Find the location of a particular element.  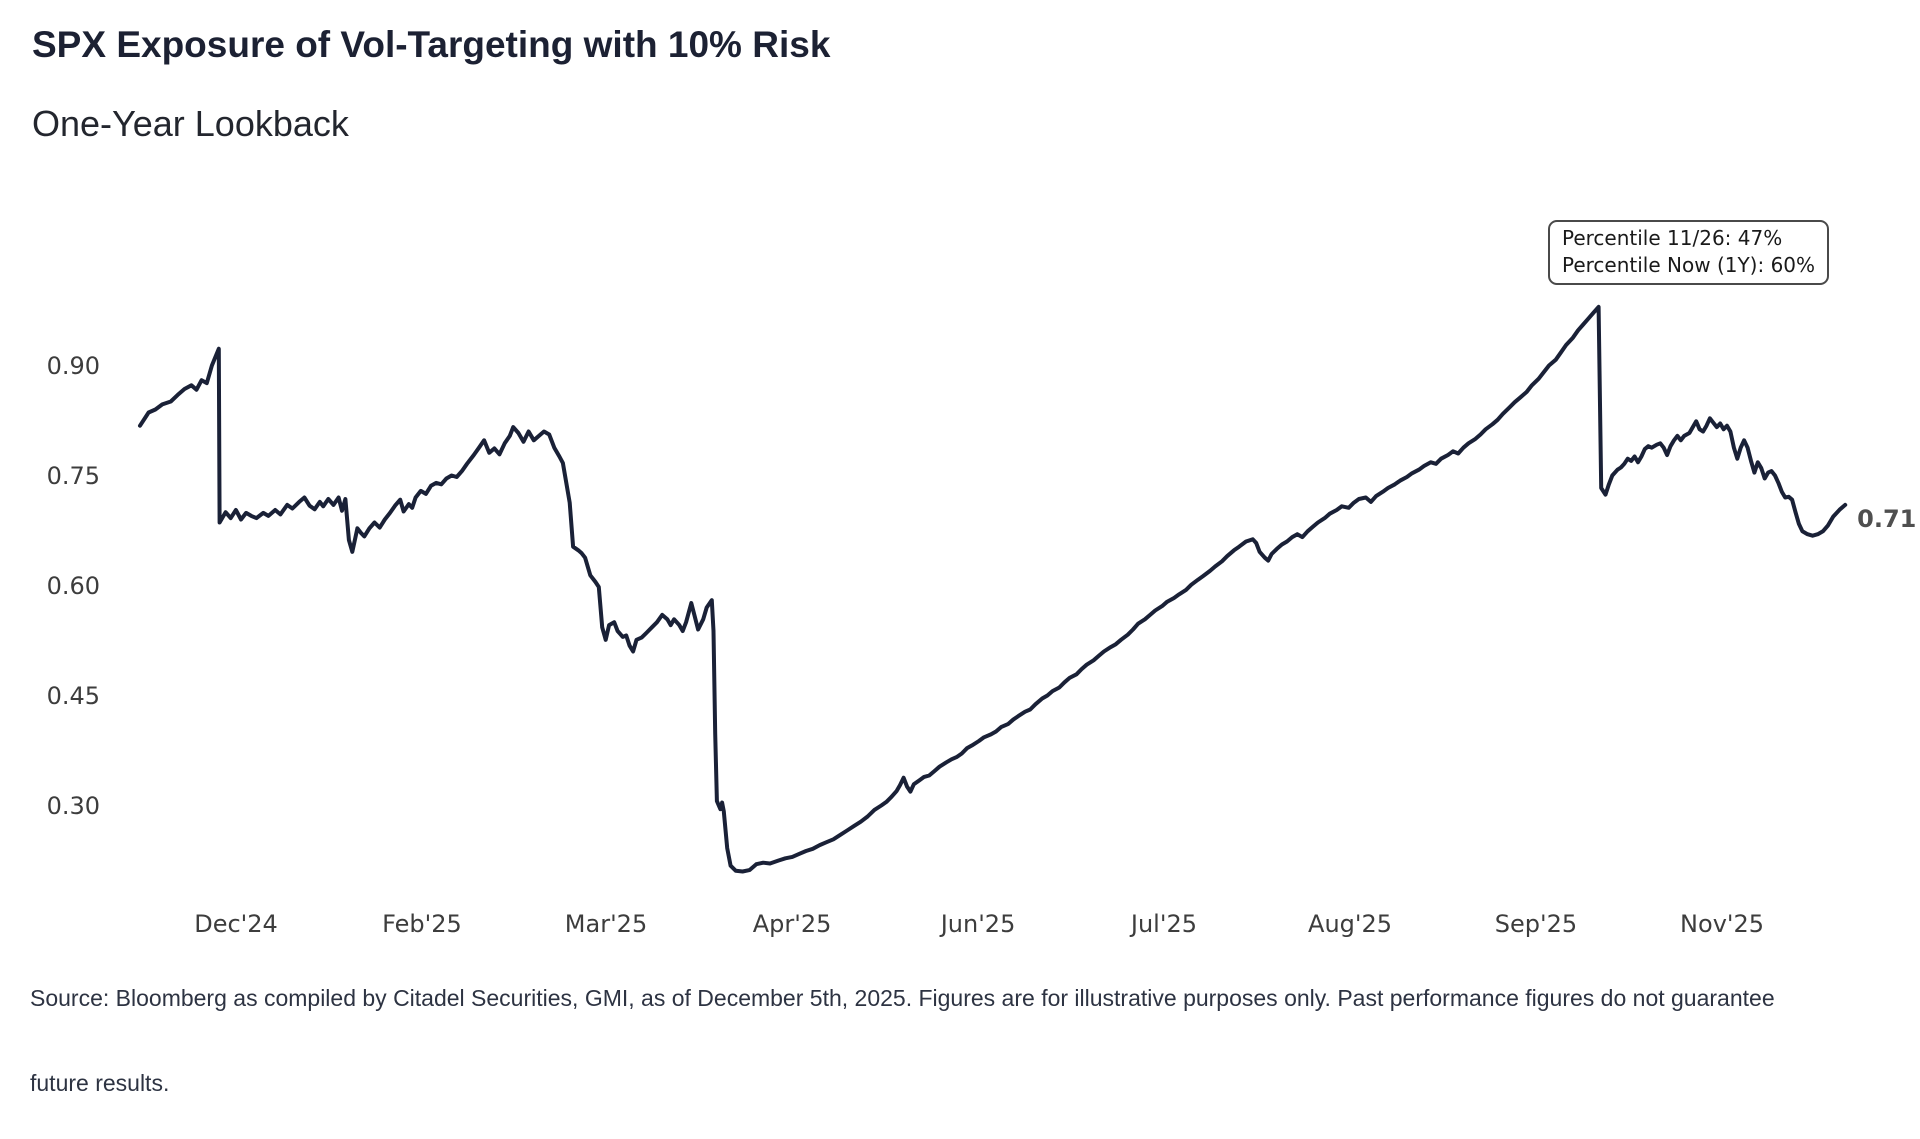

source-text-line2: future results. is located at coordinates (100, 1083).